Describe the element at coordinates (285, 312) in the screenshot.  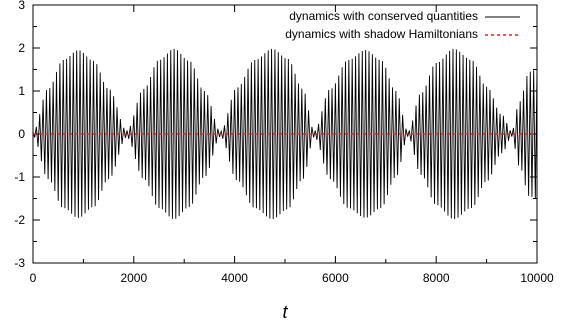
I see `x-axis-label: t` at that location.